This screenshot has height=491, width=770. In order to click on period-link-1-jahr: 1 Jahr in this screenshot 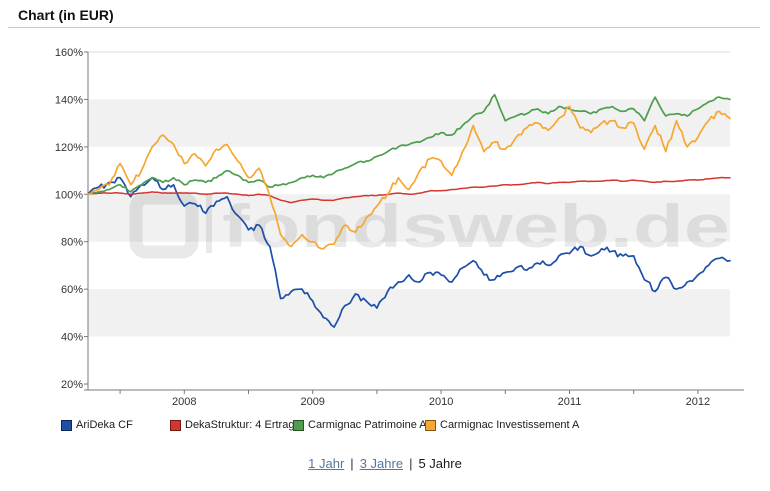, I will do `click(326, 463)`.